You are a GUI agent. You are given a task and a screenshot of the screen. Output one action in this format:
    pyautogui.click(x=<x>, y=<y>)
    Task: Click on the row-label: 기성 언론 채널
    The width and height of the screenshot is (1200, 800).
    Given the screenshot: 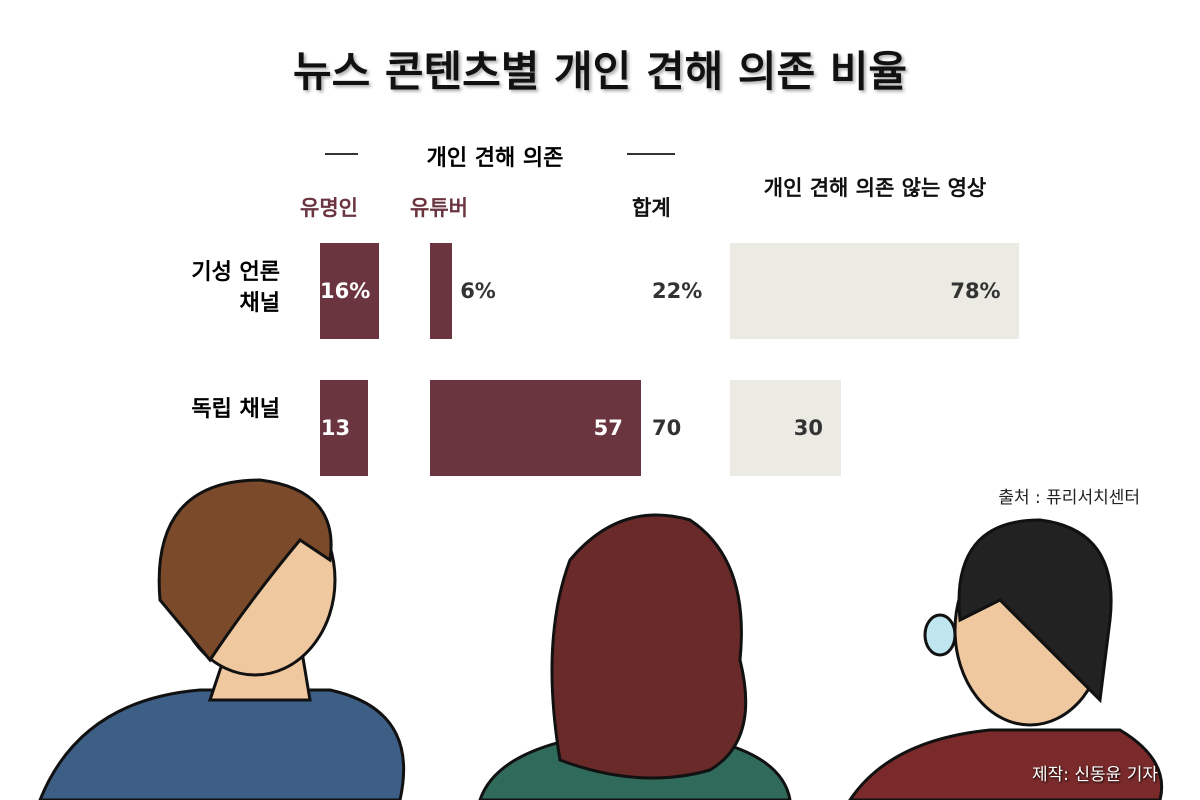 What is the action you would take?
    pyautogui.click(x=235, y=288)
    